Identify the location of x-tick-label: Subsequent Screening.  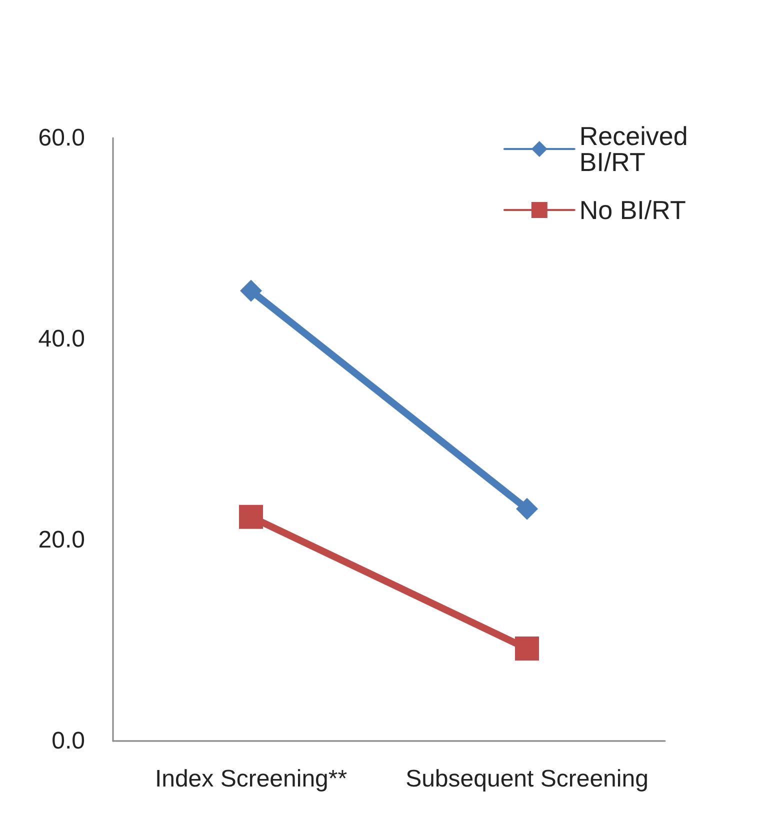
(527, 779).